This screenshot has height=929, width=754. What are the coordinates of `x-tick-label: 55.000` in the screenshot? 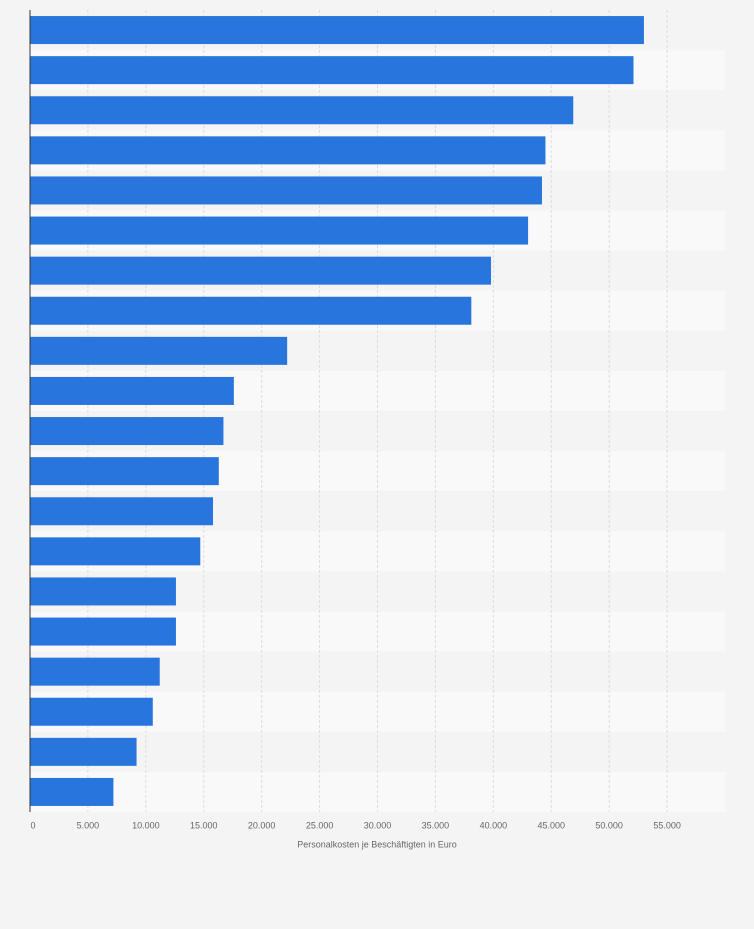 It's located at (667, 825).